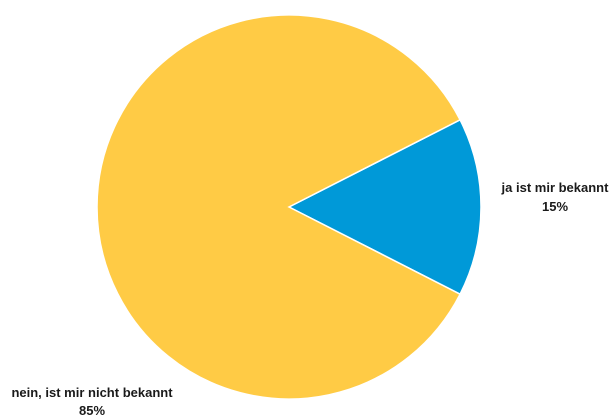 This screenshot has height=419, width=612. What do you see at coordinates (555, 206) in the screenshot?
I see `slice-value-ja: 15%` at bounding box center [555, 206].